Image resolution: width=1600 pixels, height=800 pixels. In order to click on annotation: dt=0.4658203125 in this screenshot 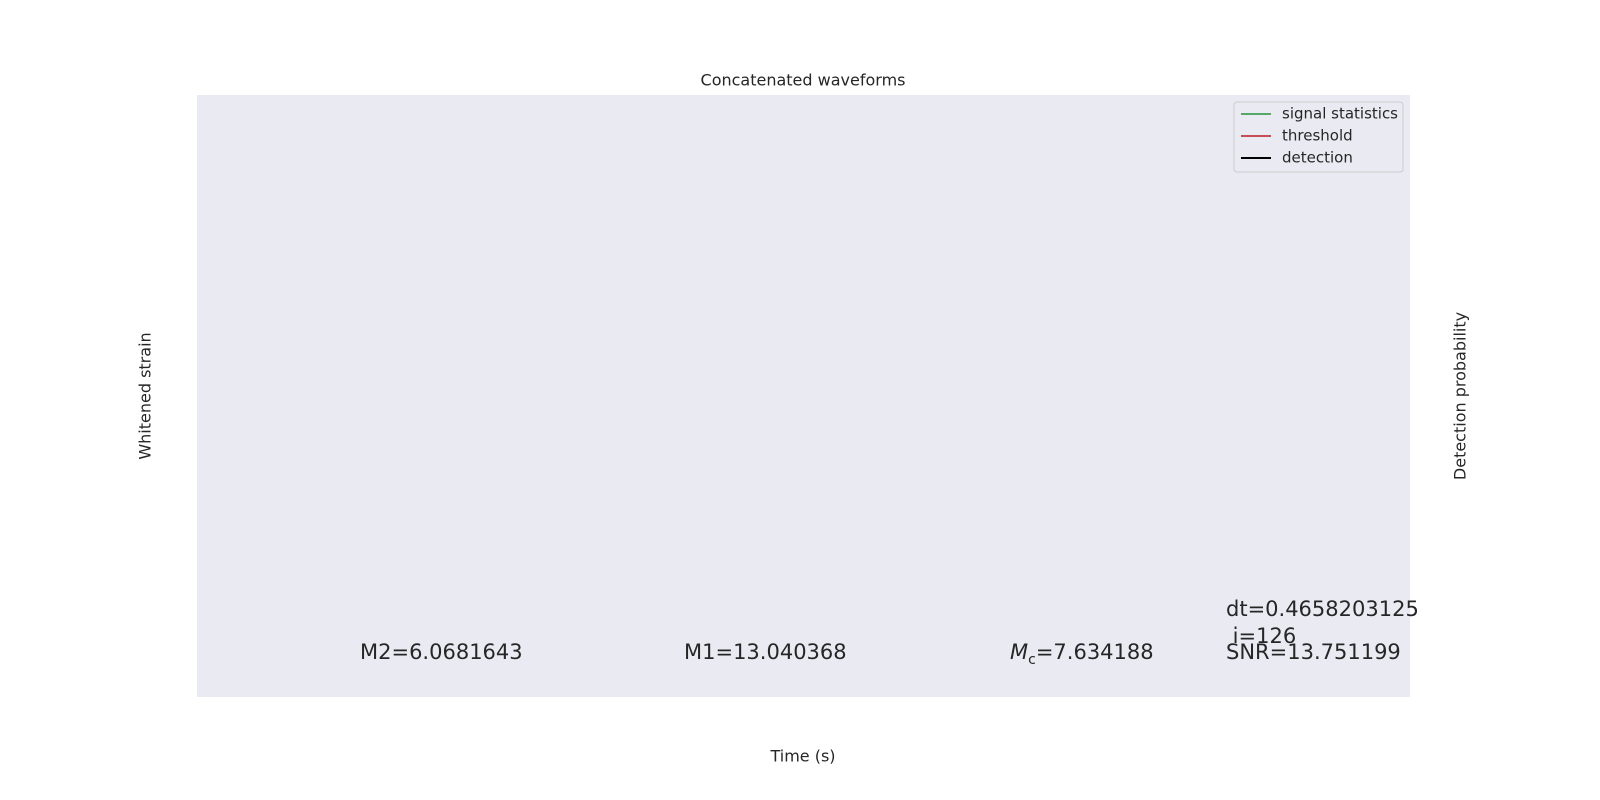, I will do `click(1322, 609)`.